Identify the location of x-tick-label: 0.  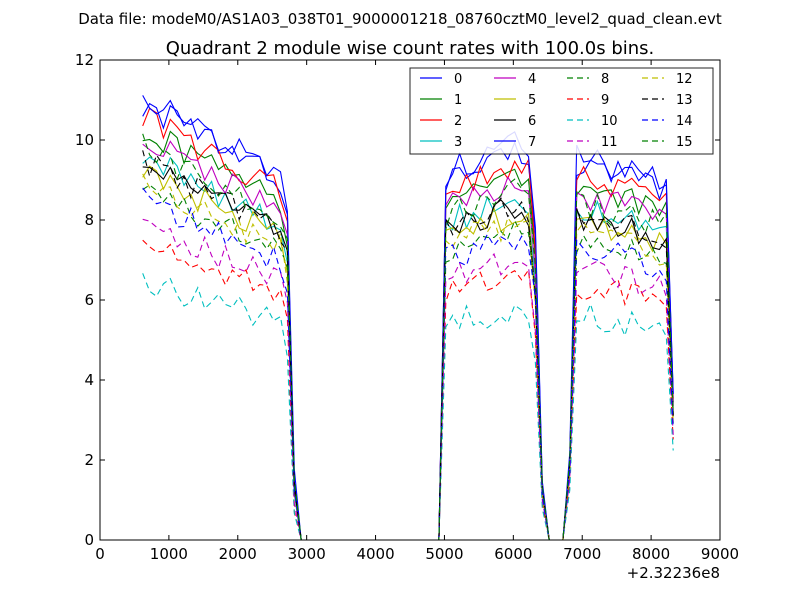
(100, 554).